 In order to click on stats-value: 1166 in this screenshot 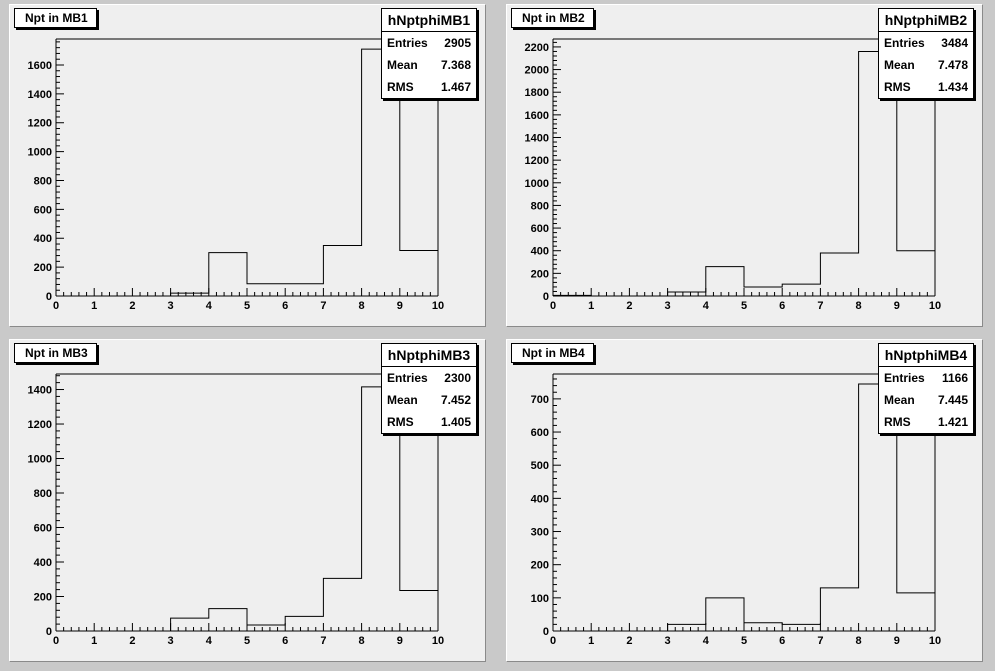, I will do `click(954, 378)`.